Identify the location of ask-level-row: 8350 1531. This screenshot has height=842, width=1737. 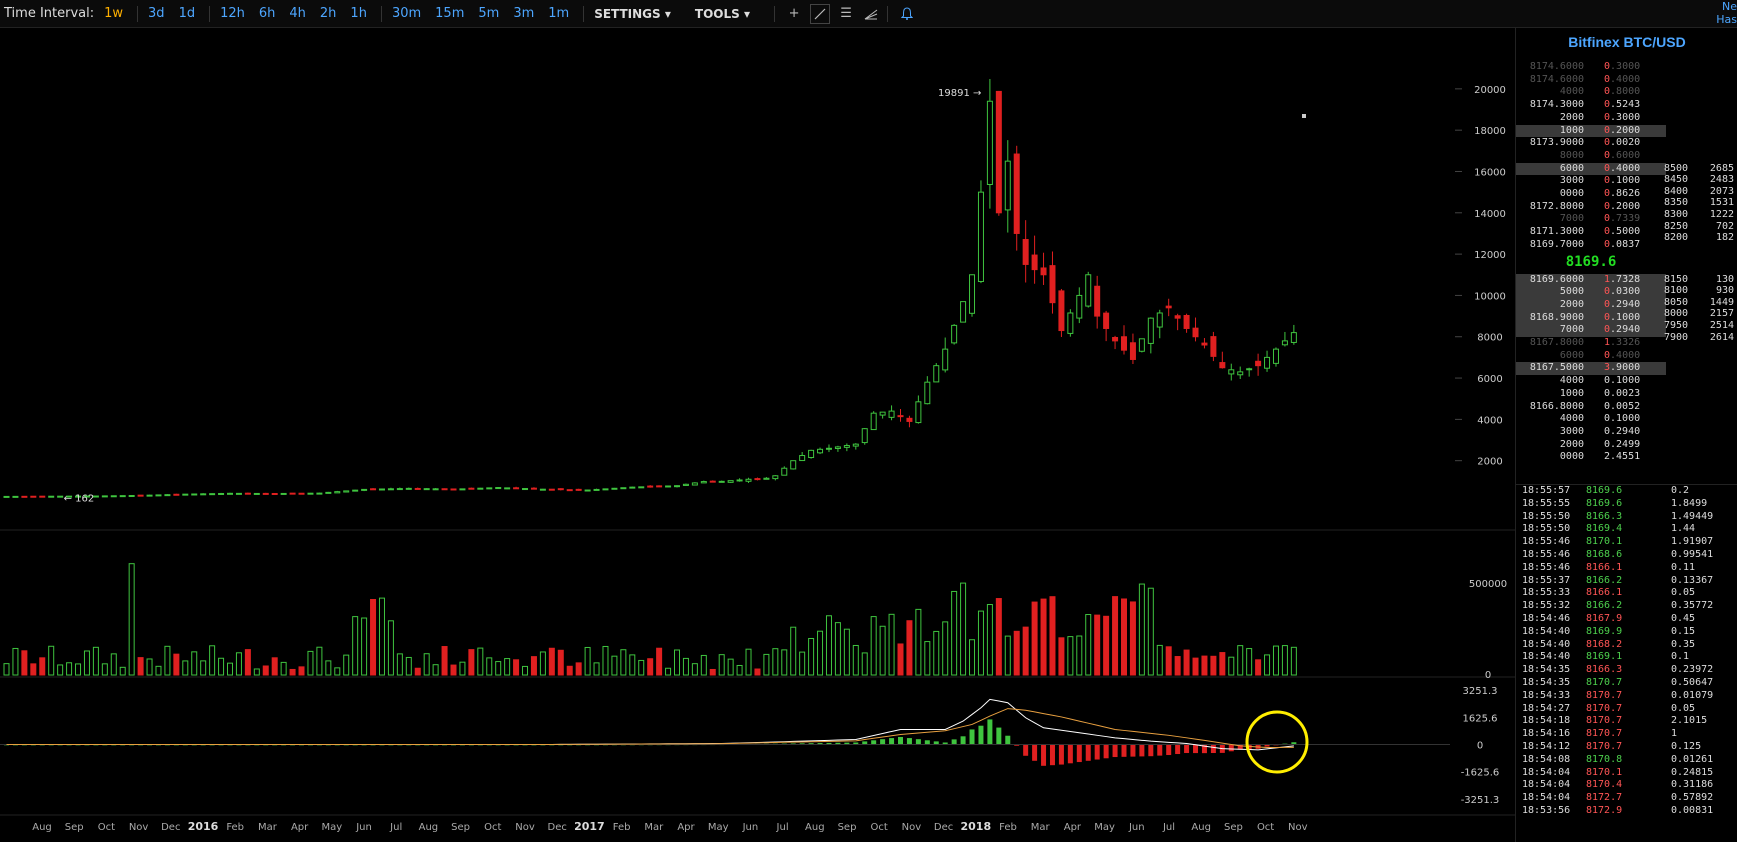
(1697, 203).